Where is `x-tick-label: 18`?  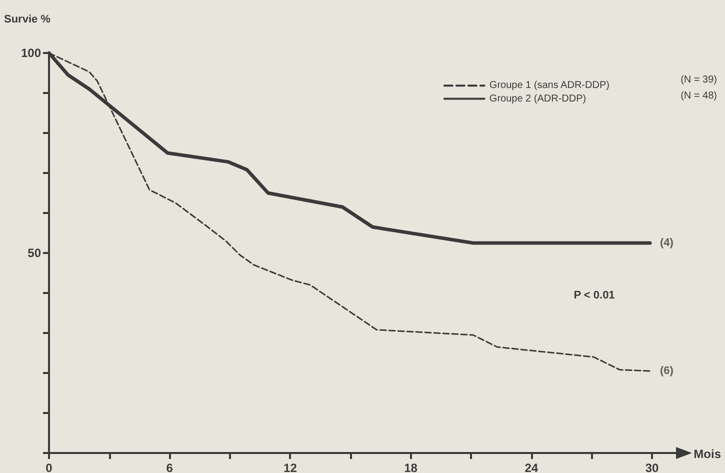
x-tick-label: 18 is located at coordinates (411, 467).